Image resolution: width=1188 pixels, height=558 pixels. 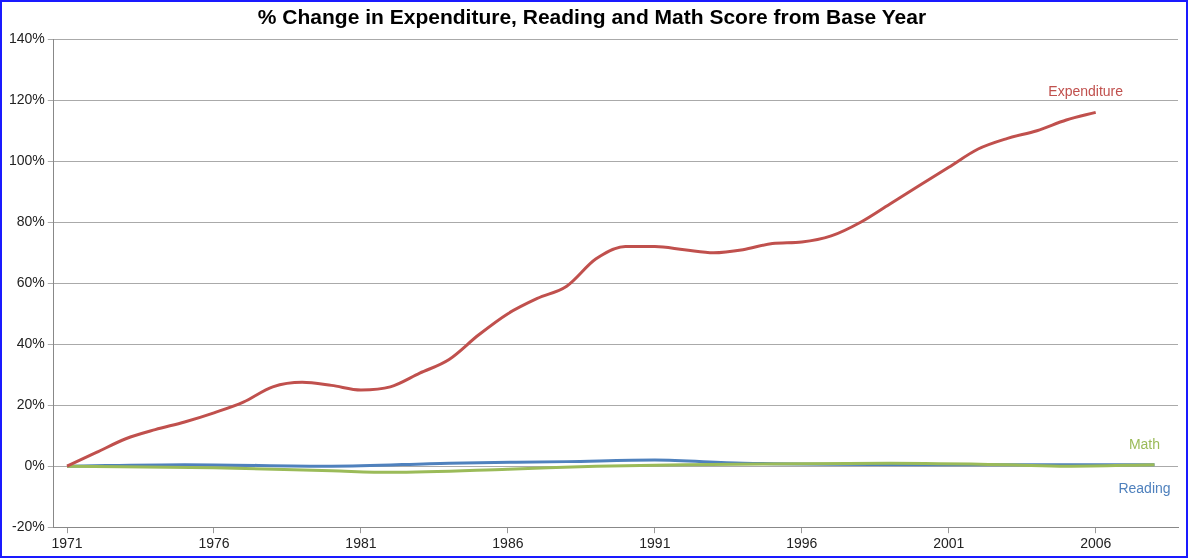 I want to click on y-tick-label: 140%, so click(x=26, y=38).